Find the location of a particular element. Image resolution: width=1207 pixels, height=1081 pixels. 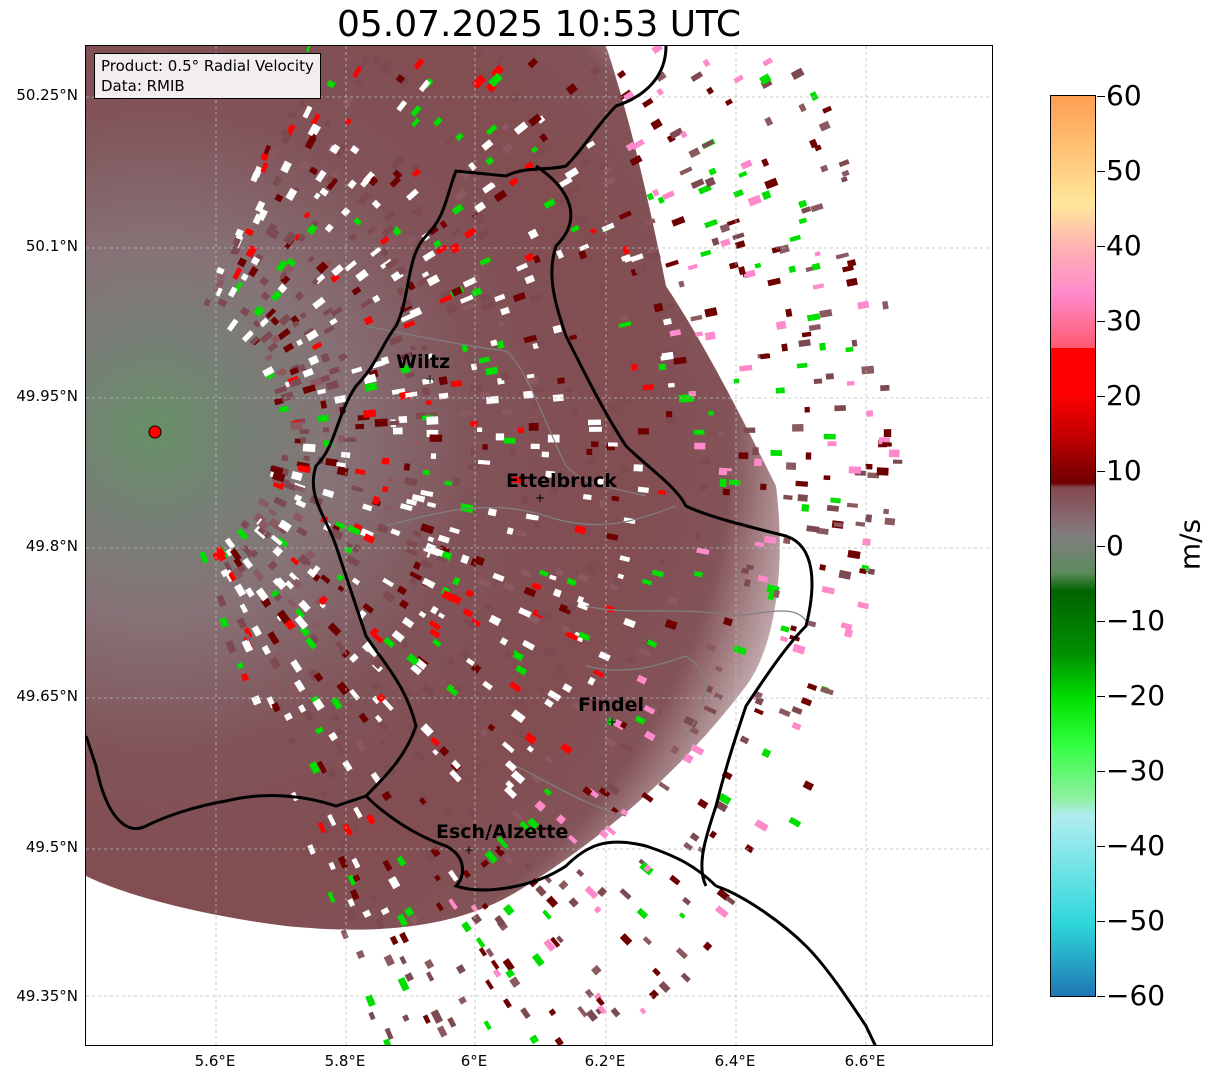

city-label-ettelbruck: Ettelbruck is located at coordinates (561, 481).